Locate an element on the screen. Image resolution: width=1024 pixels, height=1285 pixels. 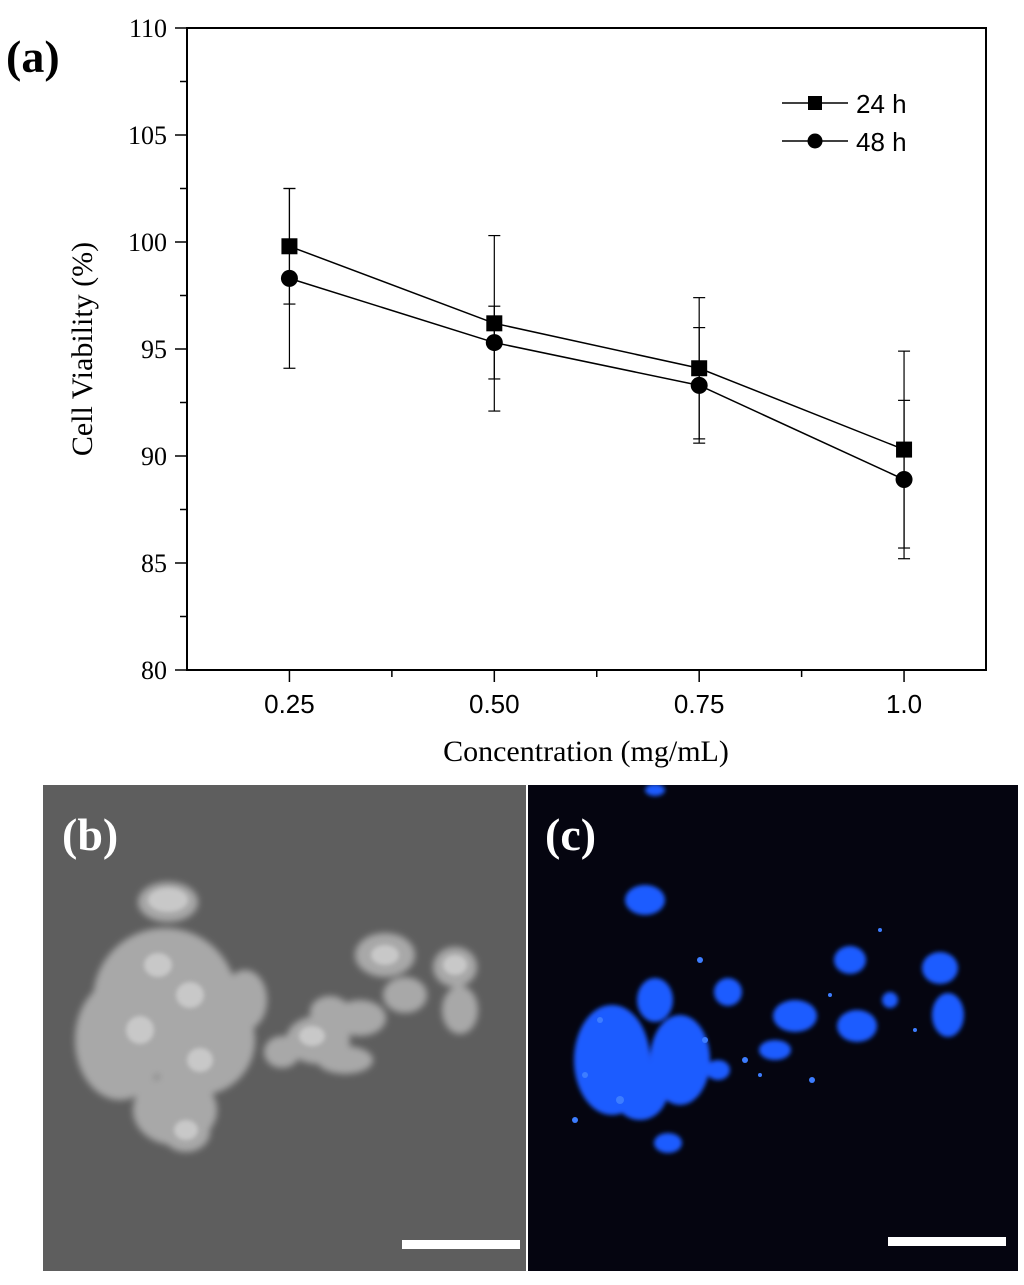
cell-cluster-brightfield is located at coordinates (276, 1017).